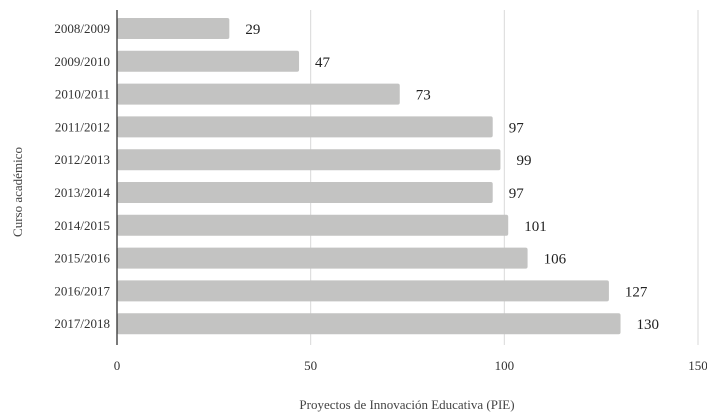 The image size is (707, 418). Describe the element at coordinates (82, 159) in the screenshot. I see `category-label: 2012/2013` at that location.